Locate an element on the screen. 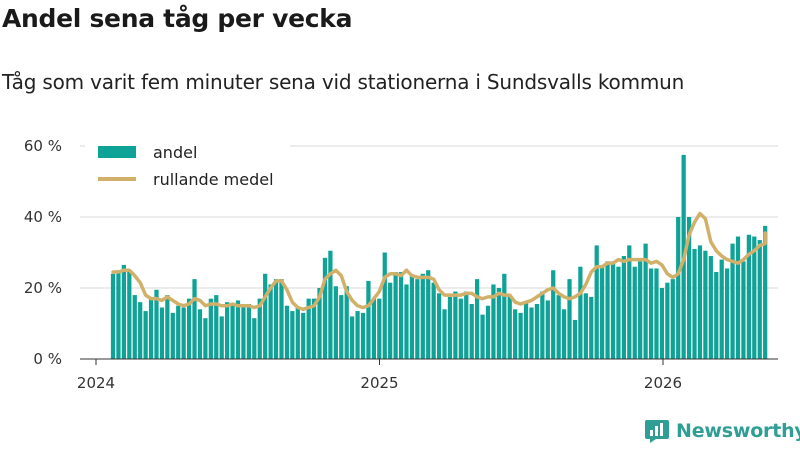  legend-label-andel: andel is located at coordinates (175, 152).